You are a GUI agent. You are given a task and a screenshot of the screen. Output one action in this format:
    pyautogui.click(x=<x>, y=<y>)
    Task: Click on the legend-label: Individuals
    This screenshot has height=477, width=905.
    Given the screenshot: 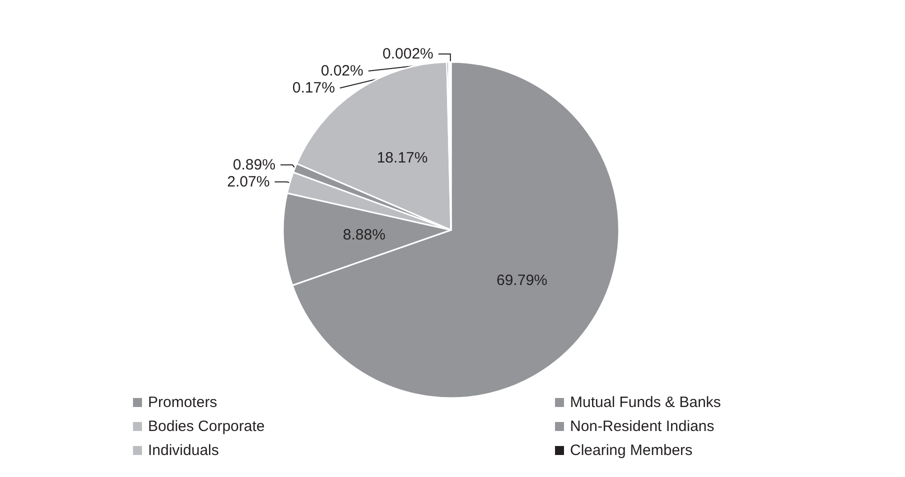 What is the action you would take?
    pyautogui.click(x=183, y=450)
    